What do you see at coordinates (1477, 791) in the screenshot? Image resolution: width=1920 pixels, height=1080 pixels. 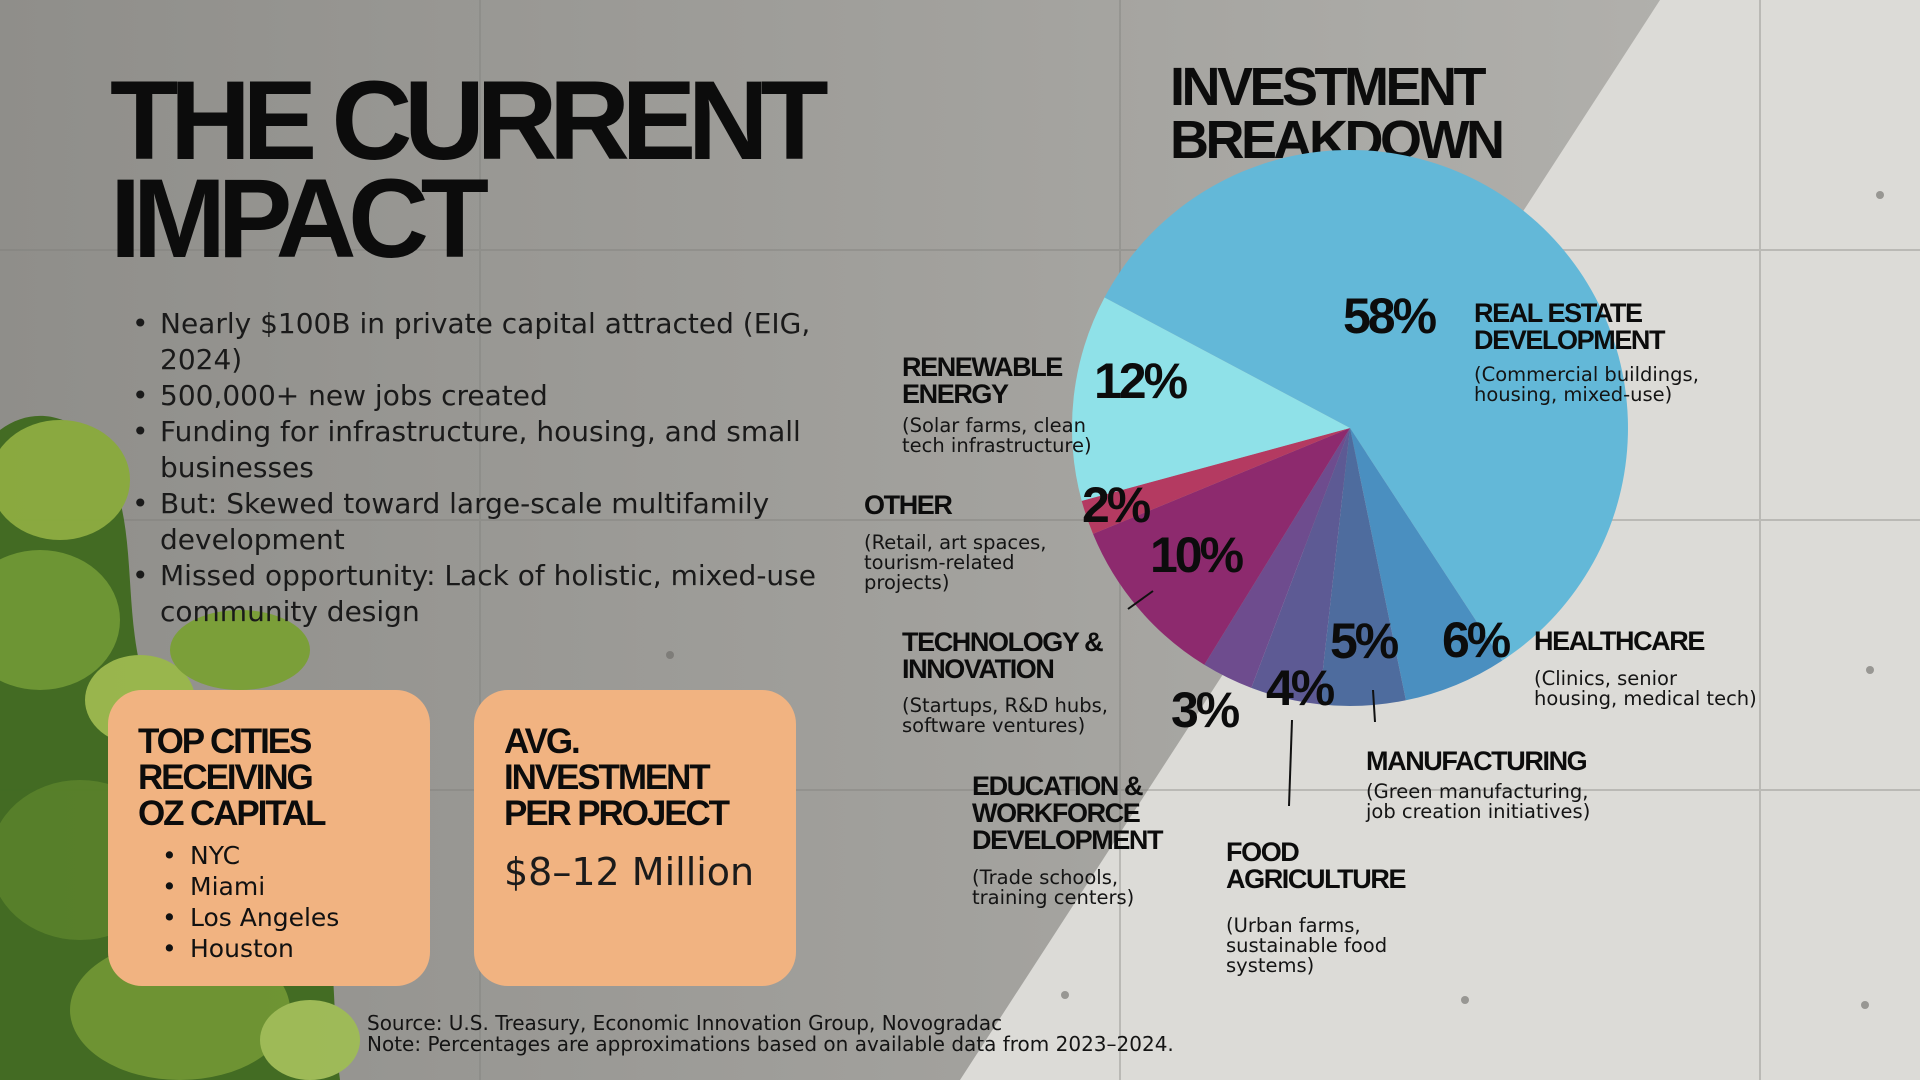 I see `slice-description: (Green manufacturing,` at bounding box center [1477, 791].